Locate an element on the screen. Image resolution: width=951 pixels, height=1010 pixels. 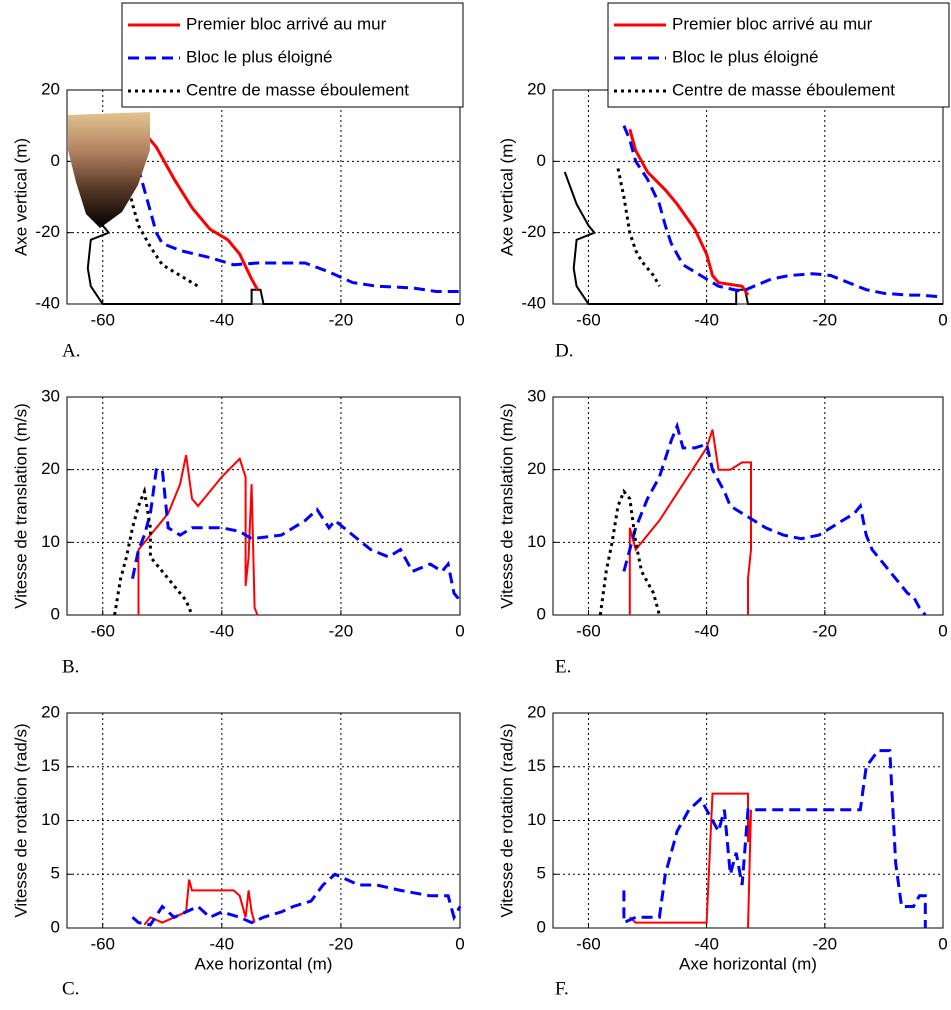
panel-label: B. is located at coordinates (70, 666).